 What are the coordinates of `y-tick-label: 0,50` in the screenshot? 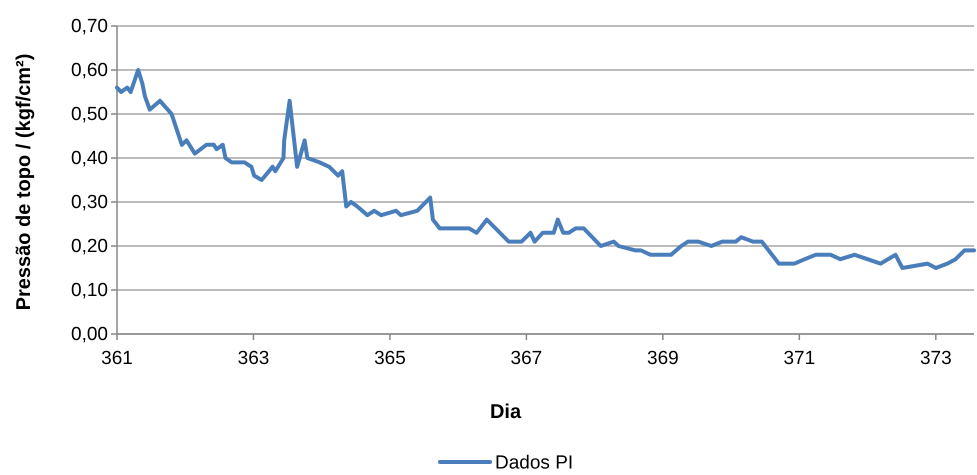 It's located at (89, 115).